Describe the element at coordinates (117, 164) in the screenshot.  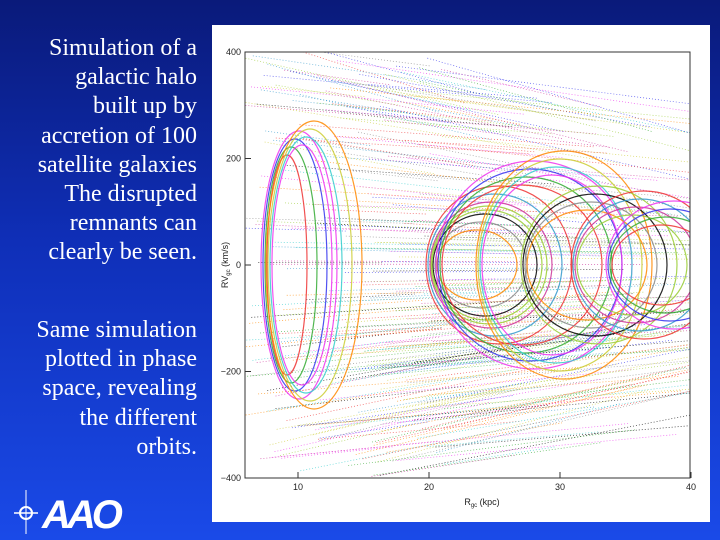
I see `text-line: satellite galaxies` at that location.